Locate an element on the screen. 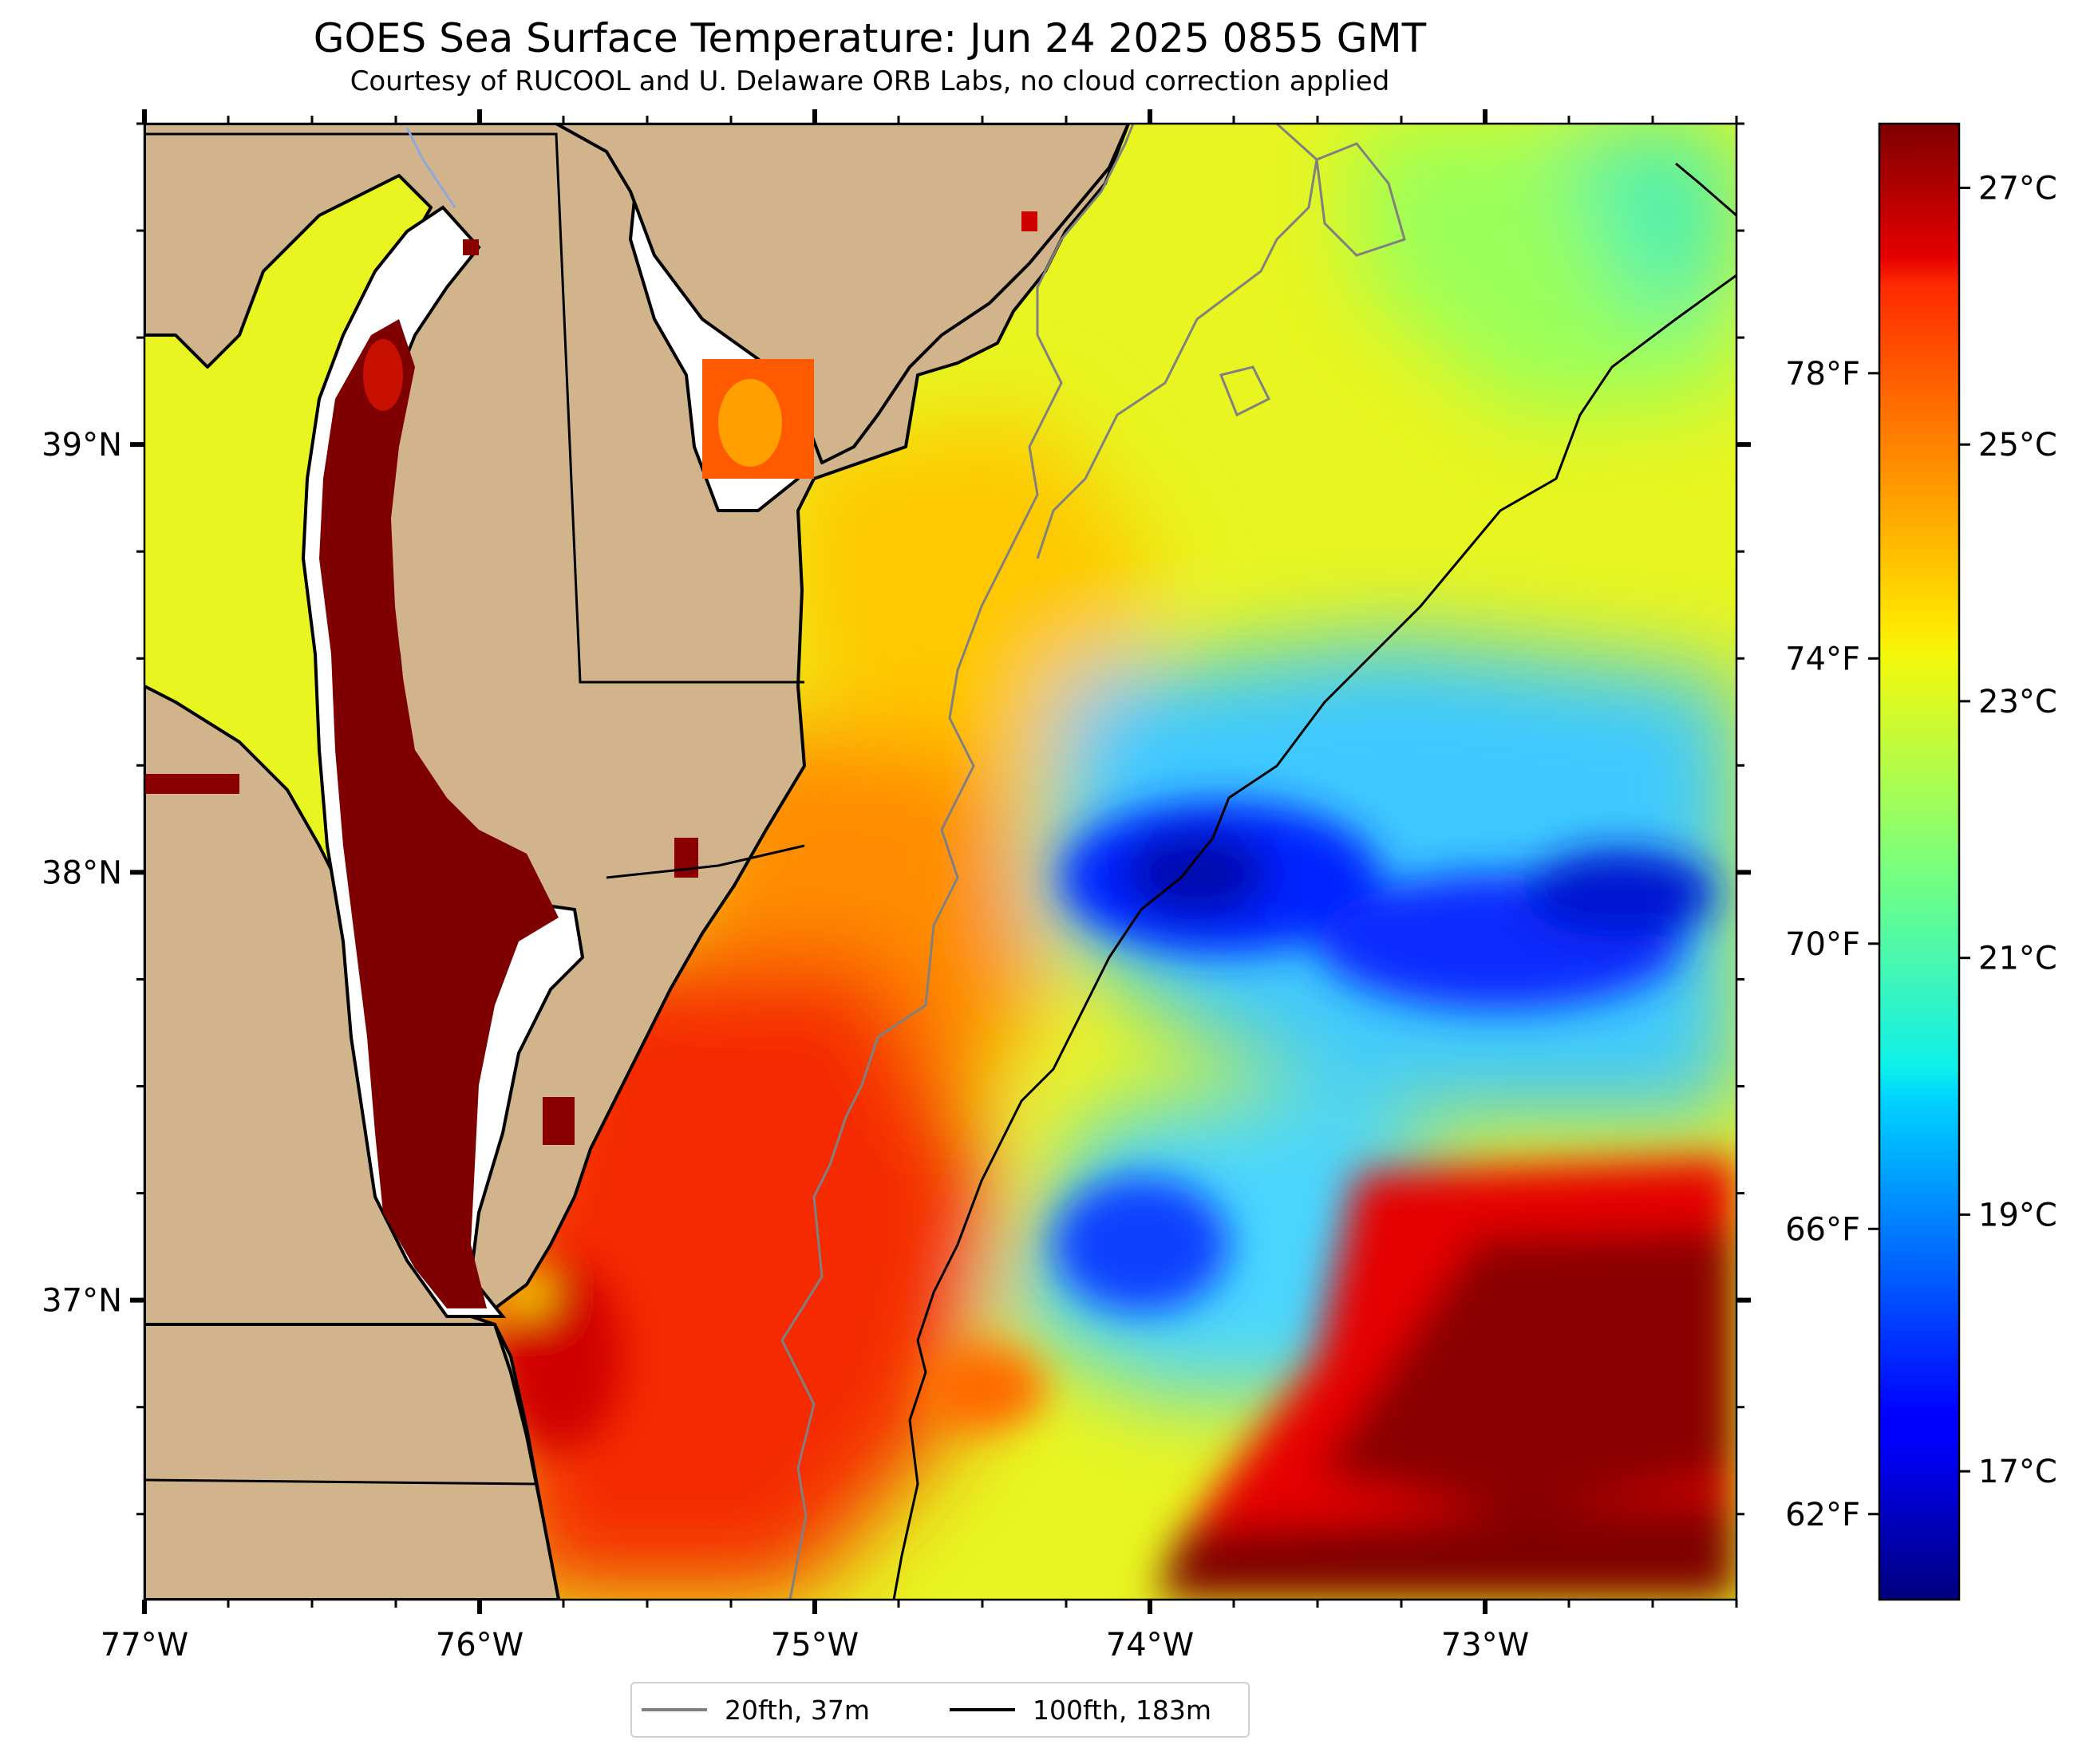  celsius-tick-label: 19°C is located at coordinates (2017, 1215).